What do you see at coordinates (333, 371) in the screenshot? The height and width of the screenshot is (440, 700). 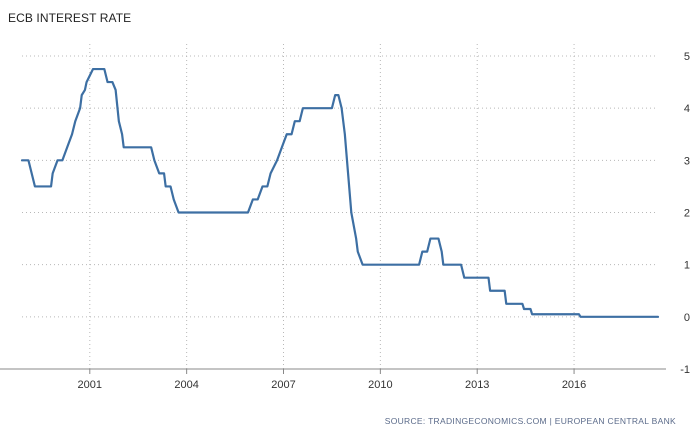 I see `axes` at bounding box center [333, 371].